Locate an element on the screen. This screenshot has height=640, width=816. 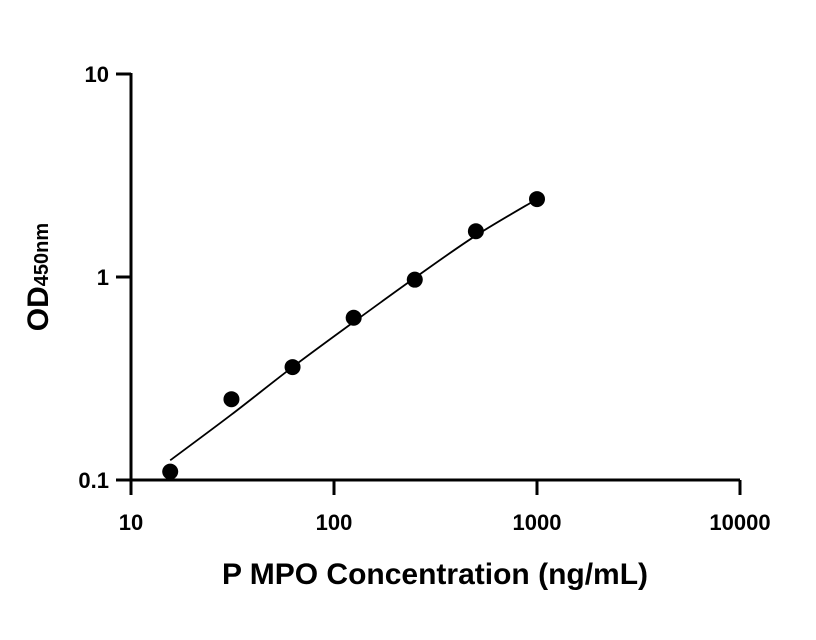
y-tick-label-2: 10 is located at coordinates (97, 74).